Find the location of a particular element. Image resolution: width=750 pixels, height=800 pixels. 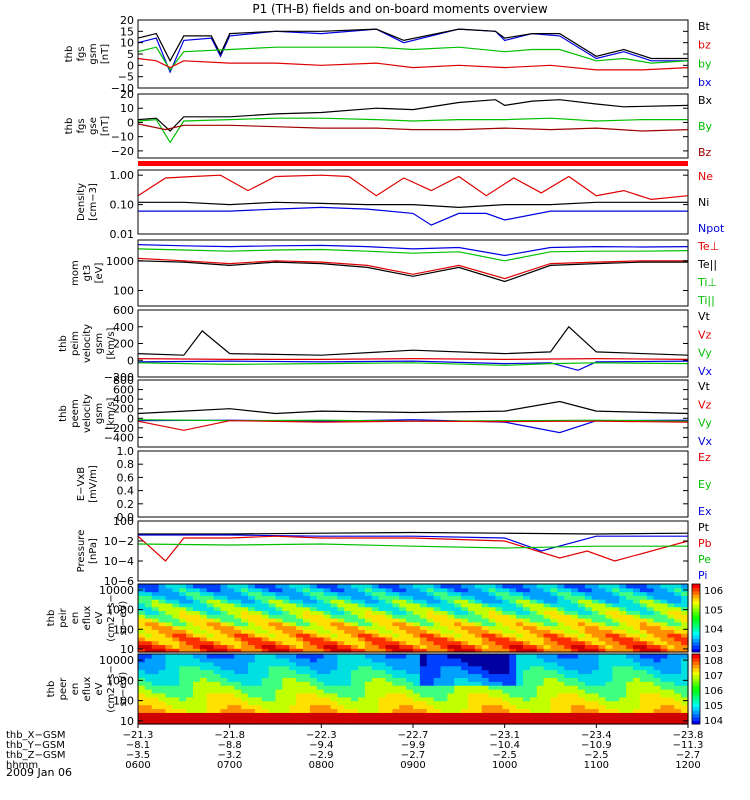

quality-flag-bar is located at coordinates (413, 163).